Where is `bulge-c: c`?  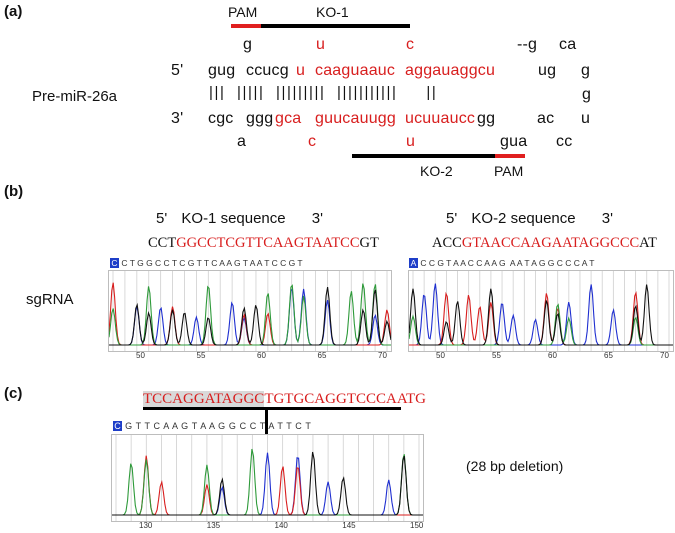 bulge-c: c is located at coordinates (410, 44).